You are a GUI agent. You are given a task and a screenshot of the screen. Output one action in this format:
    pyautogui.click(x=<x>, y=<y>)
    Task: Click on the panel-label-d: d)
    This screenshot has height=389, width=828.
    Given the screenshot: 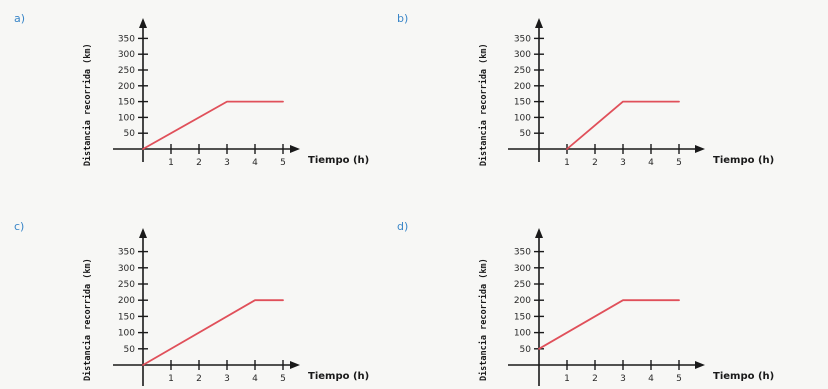 What is the action you would take?
    pyautogui.click(x=403, y=226)
    